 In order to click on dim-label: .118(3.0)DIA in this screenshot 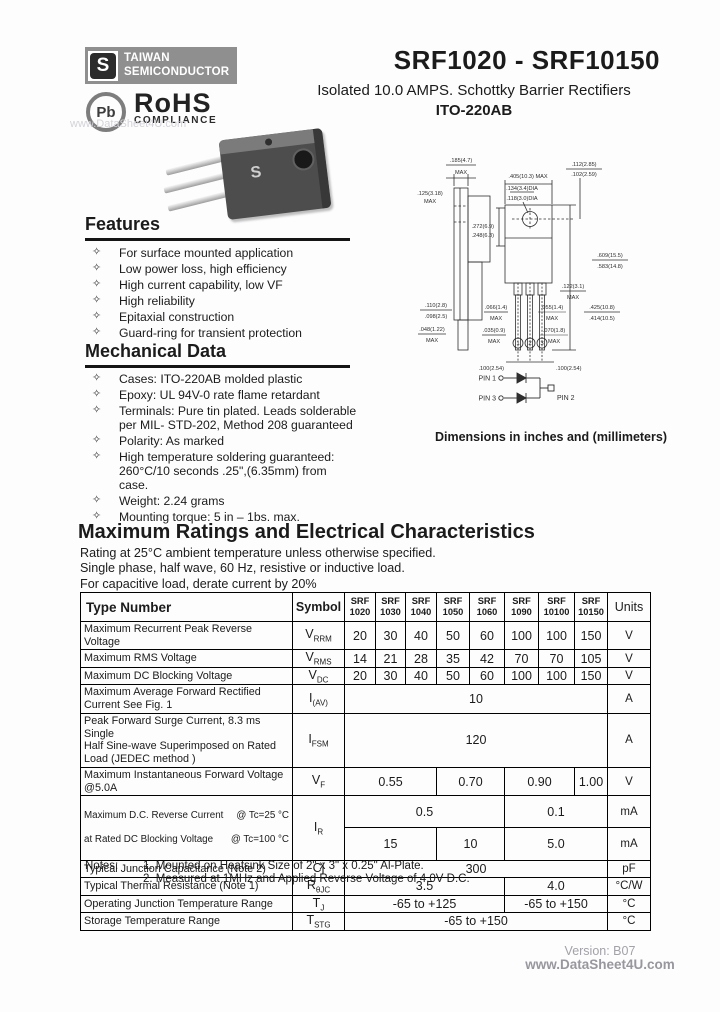, I will do `click(522, 199)`.